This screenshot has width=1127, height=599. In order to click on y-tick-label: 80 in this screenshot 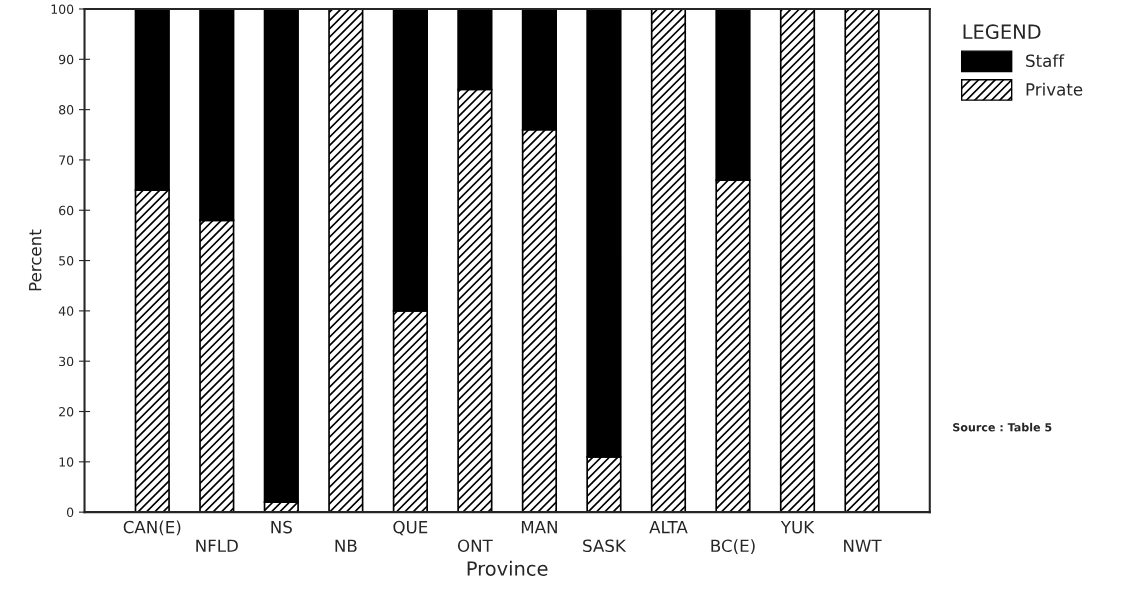, I will do `click(66, 110)`.